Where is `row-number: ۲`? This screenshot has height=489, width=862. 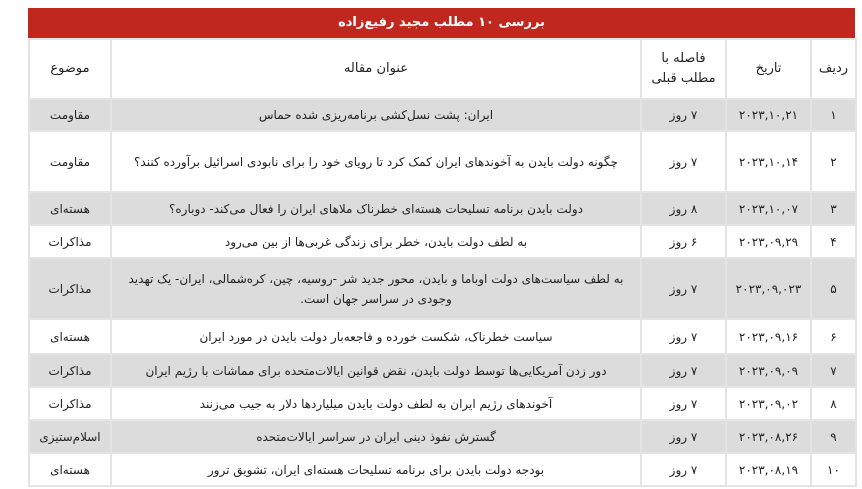 row-number: ۲ is located at coordinates (833, 161).